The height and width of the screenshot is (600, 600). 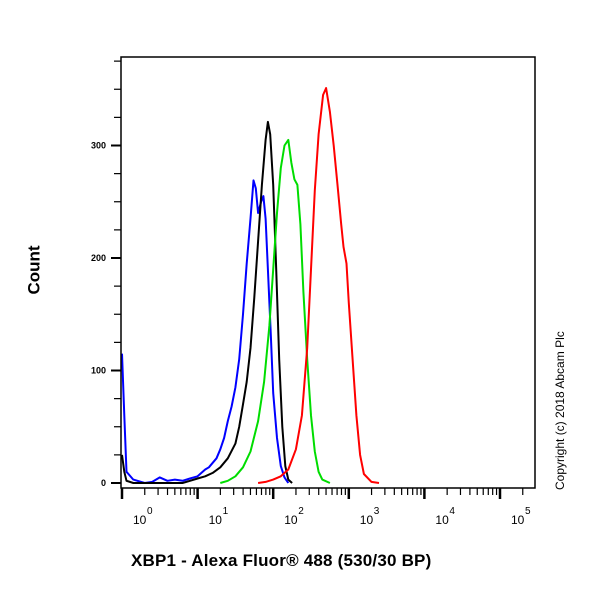 I want to click on curve-green, so click(x=275, y=311).